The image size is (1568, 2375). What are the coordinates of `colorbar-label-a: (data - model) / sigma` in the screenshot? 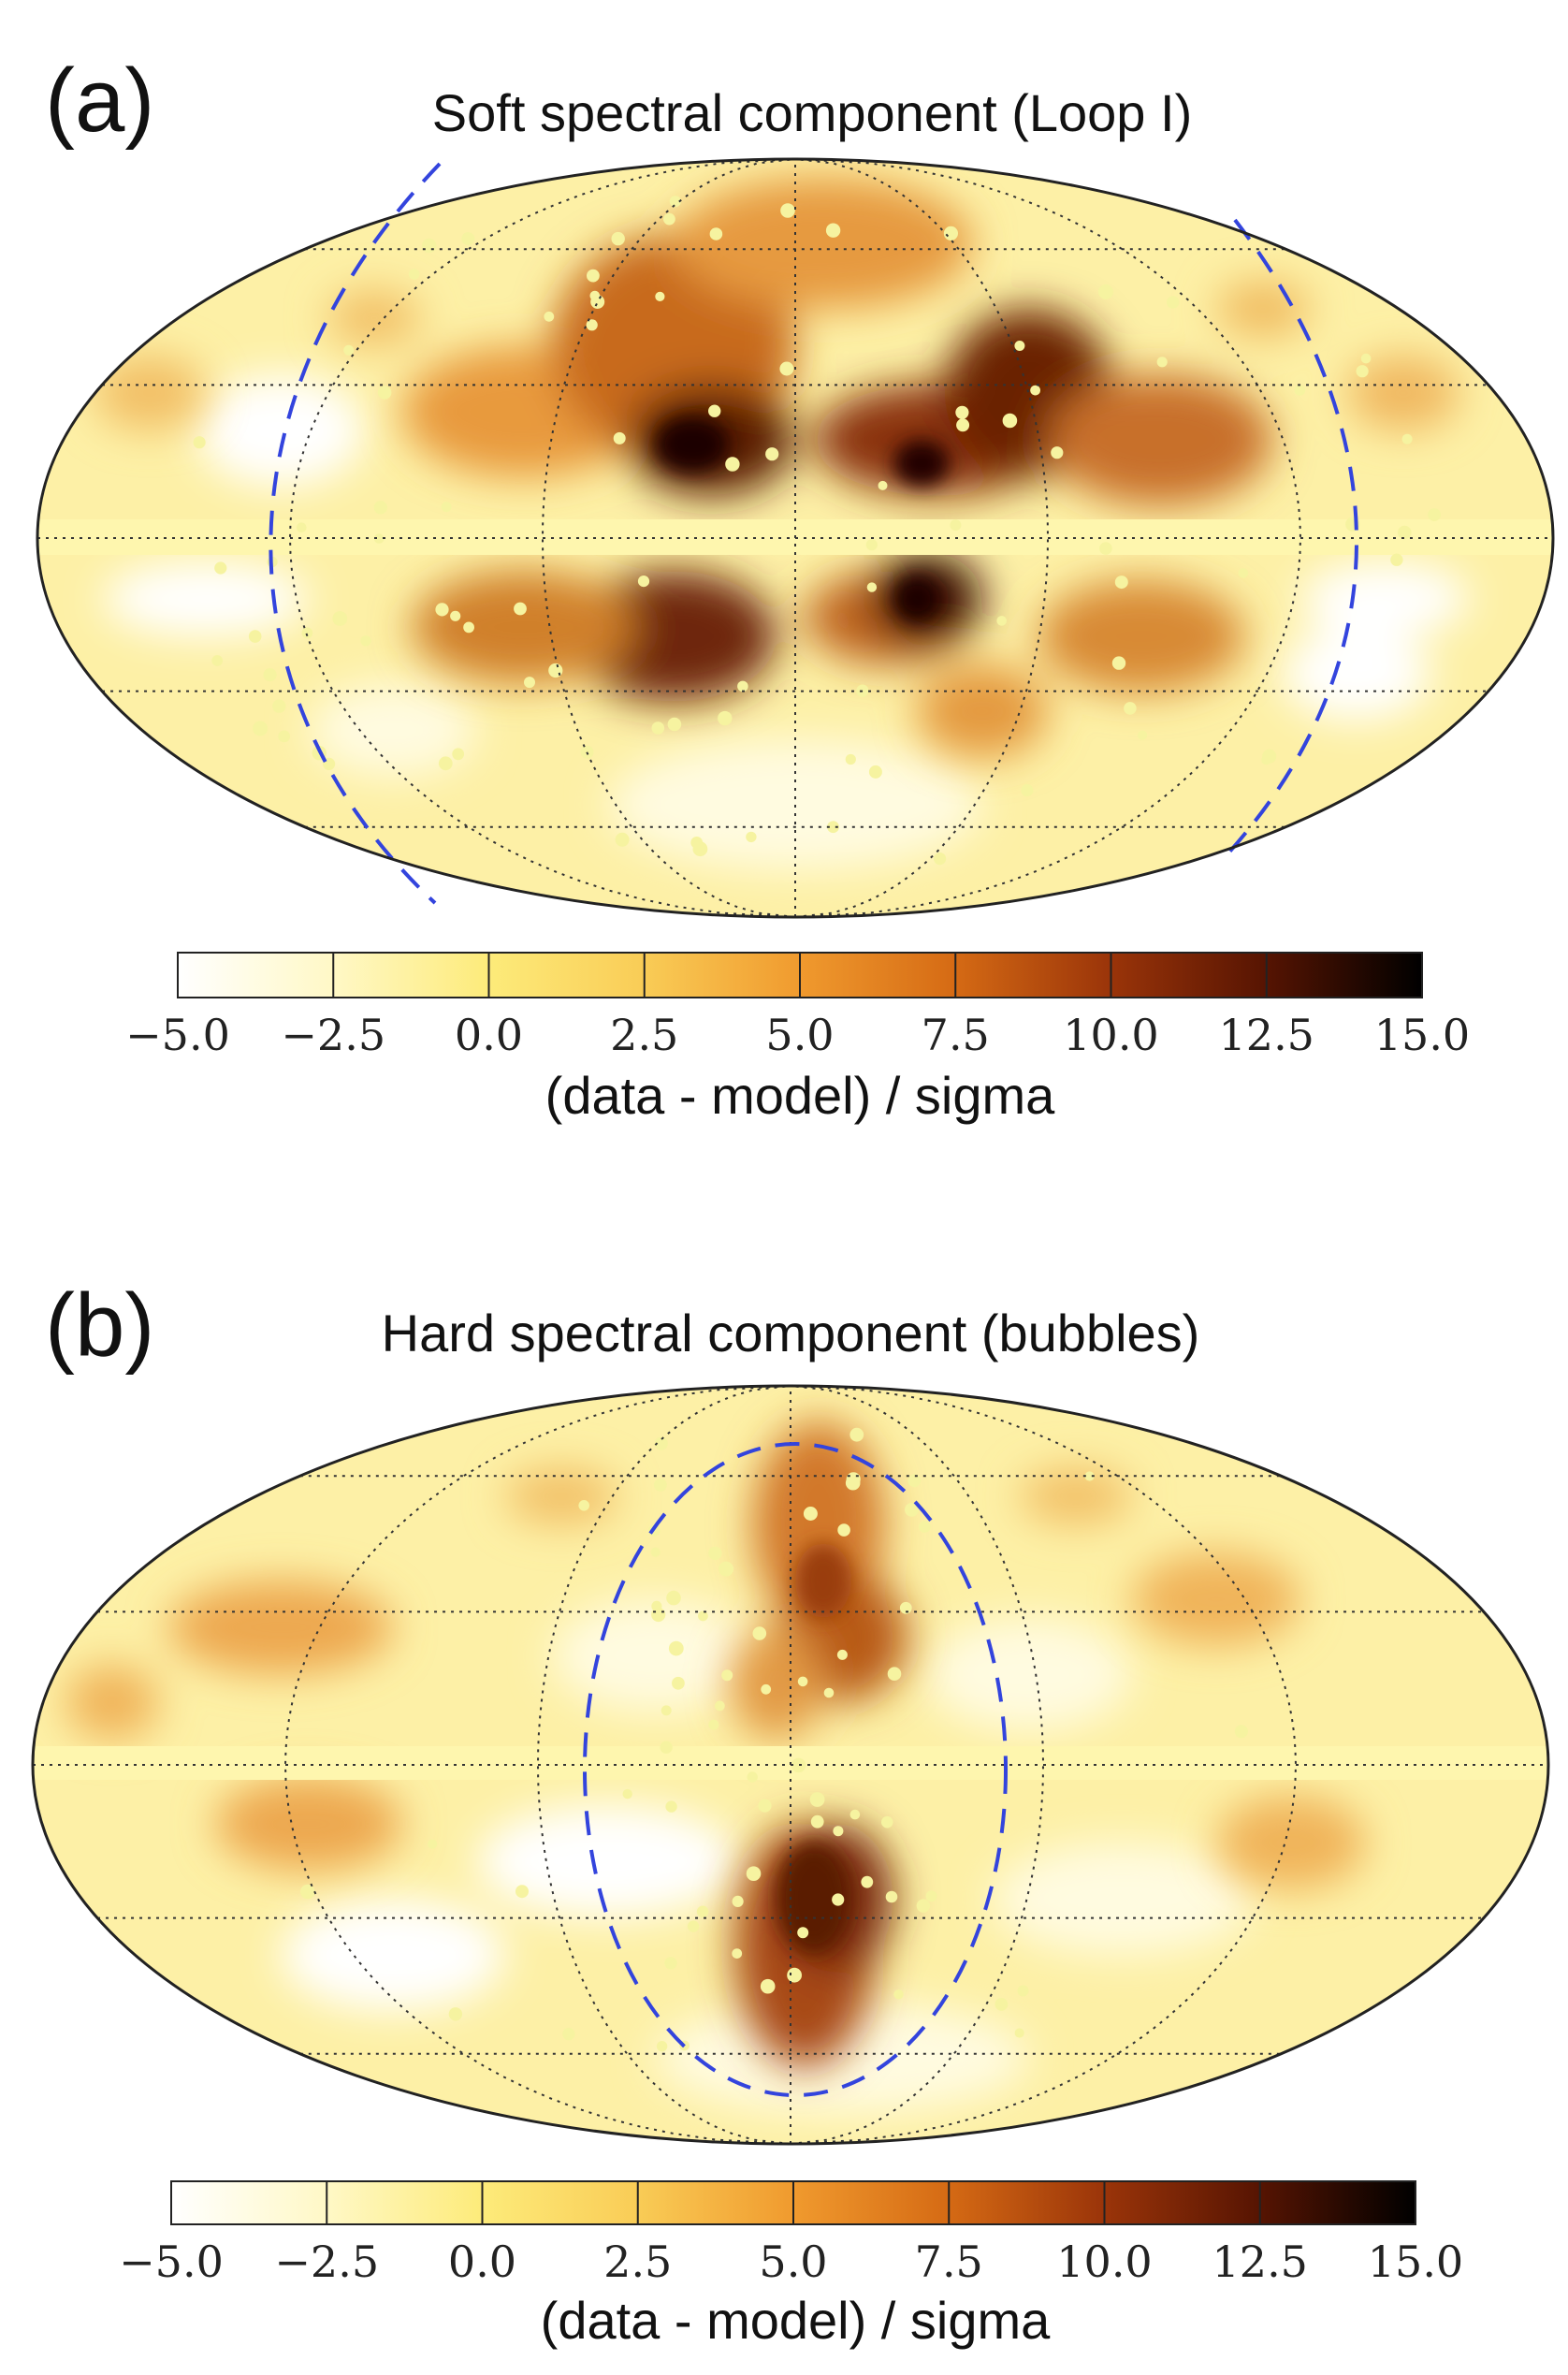 It's located at (800, 1095).